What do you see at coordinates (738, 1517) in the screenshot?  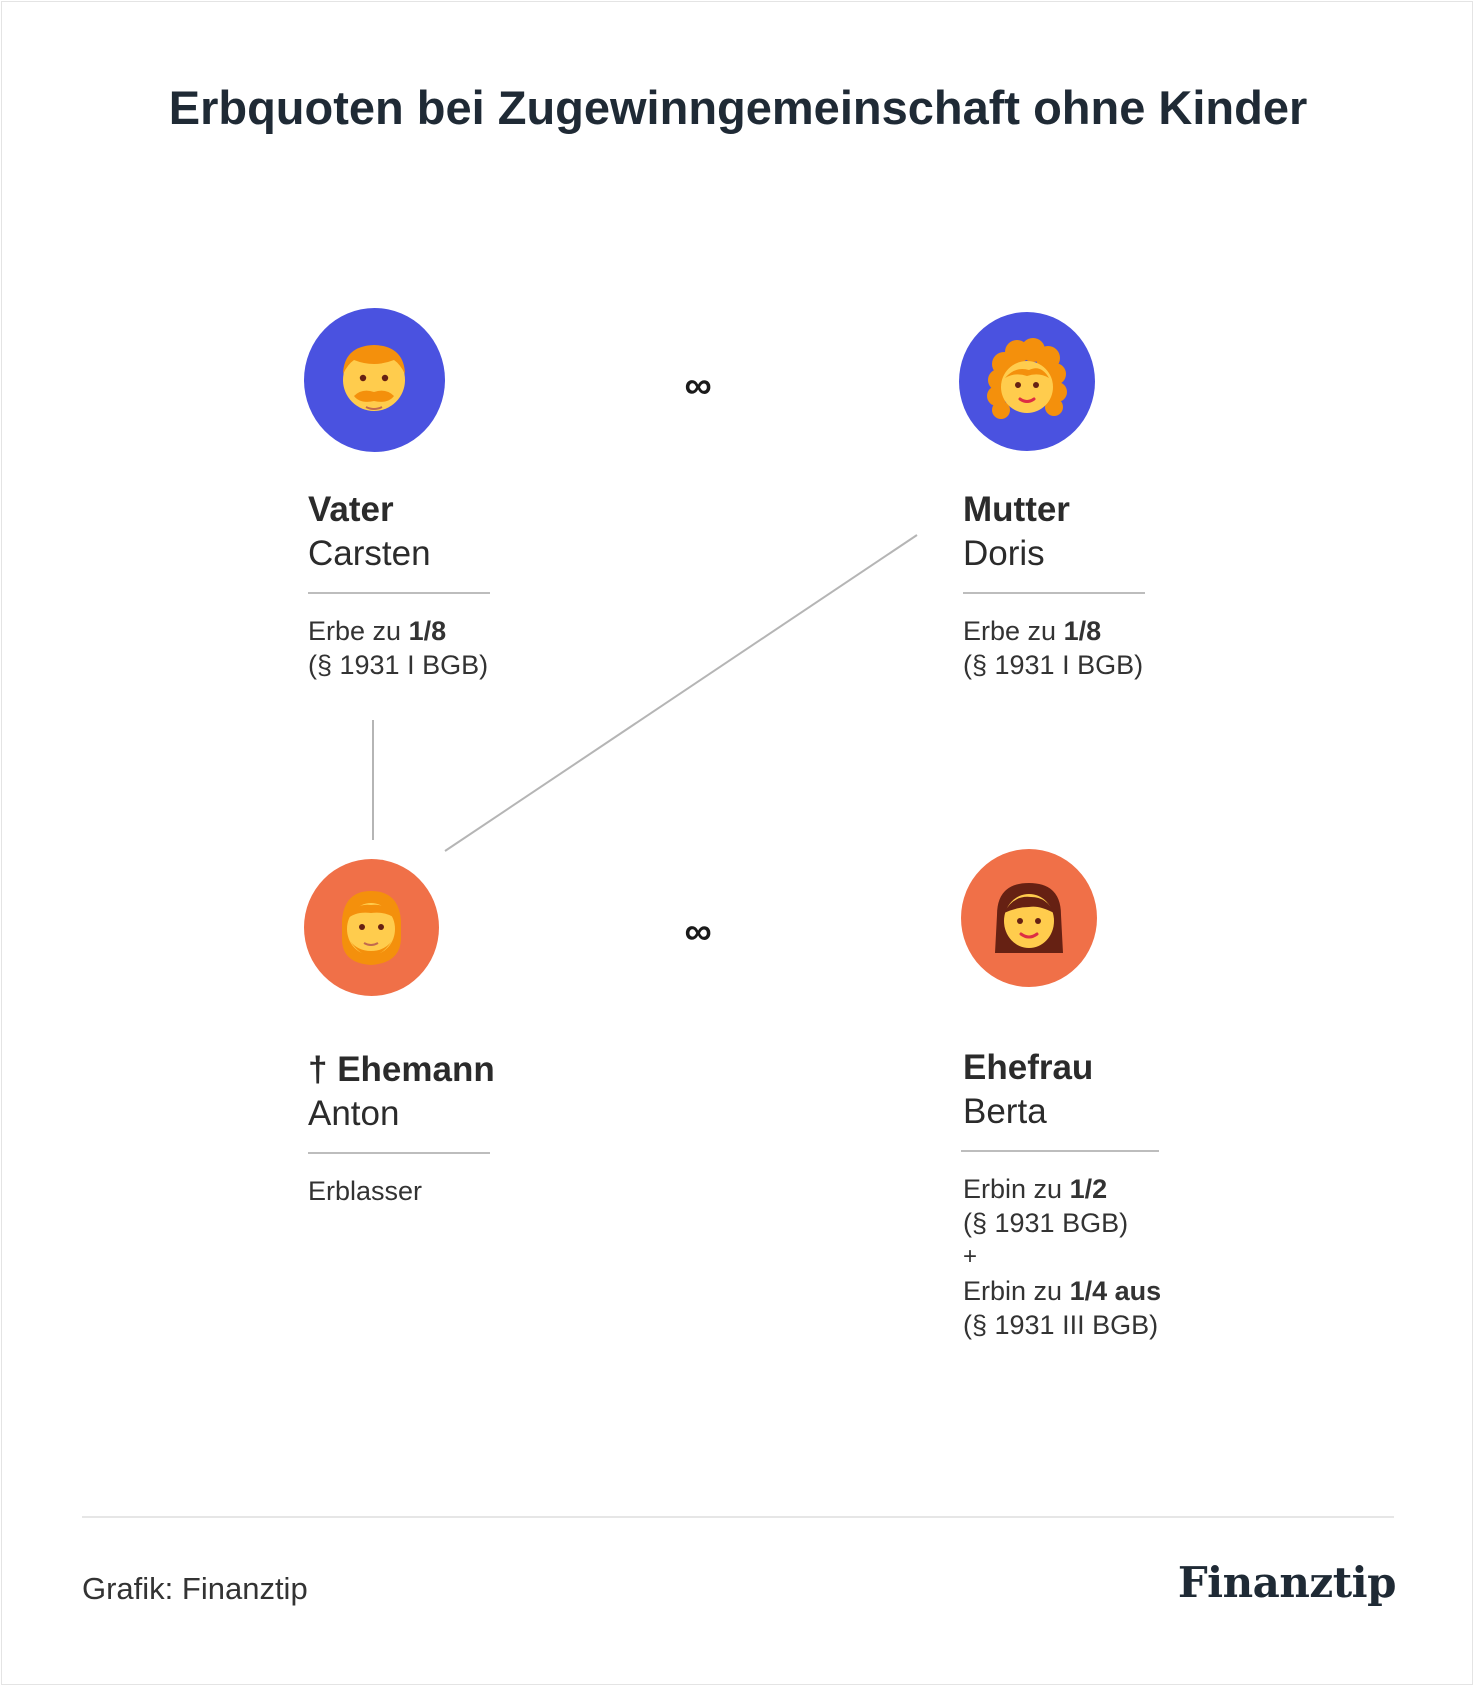 I see `footer-divider` at bounding box center [738, 1517].